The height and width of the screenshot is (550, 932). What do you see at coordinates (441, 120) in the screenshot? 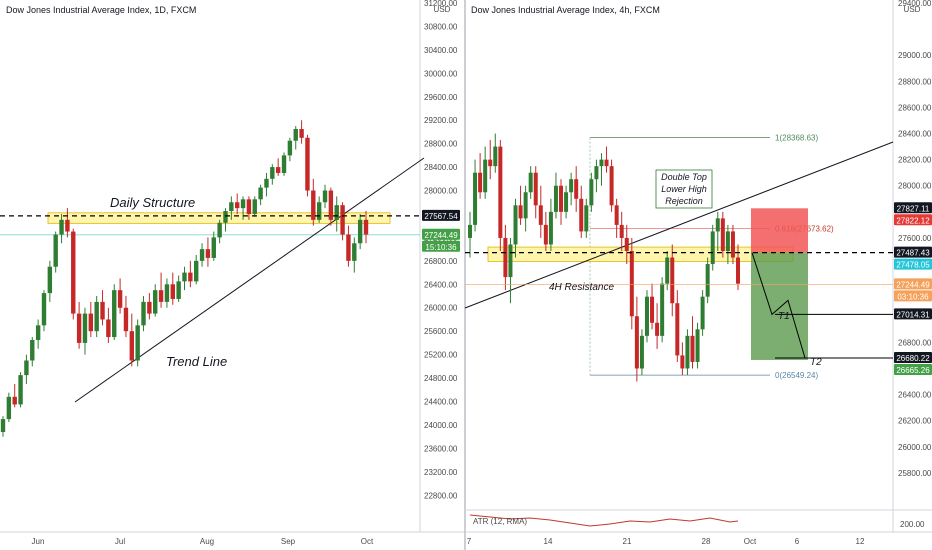
I see `left-y-tick-label: 29200.00` at bounding box center [441, 120].